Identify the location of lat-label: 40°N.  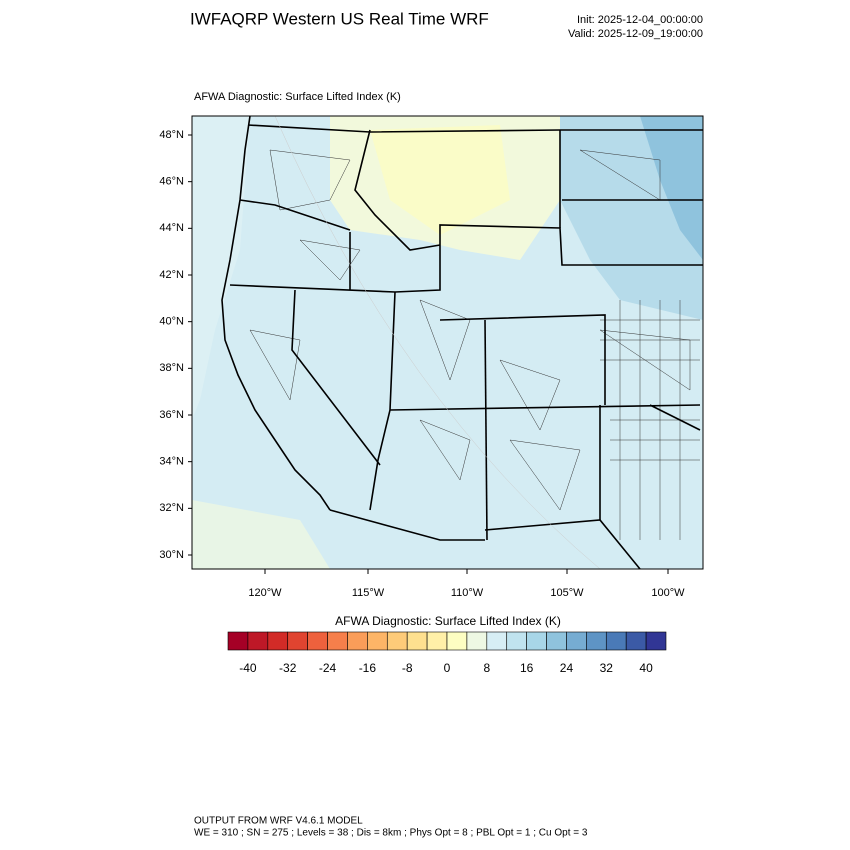
(171, 322).